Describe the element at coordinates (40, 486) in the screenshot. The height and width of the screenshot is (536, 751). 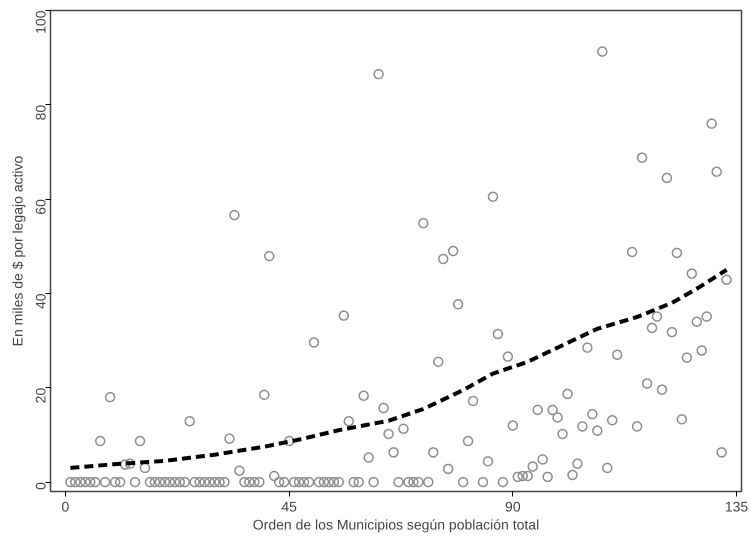
I see `y-tick-label: 0` at that location.